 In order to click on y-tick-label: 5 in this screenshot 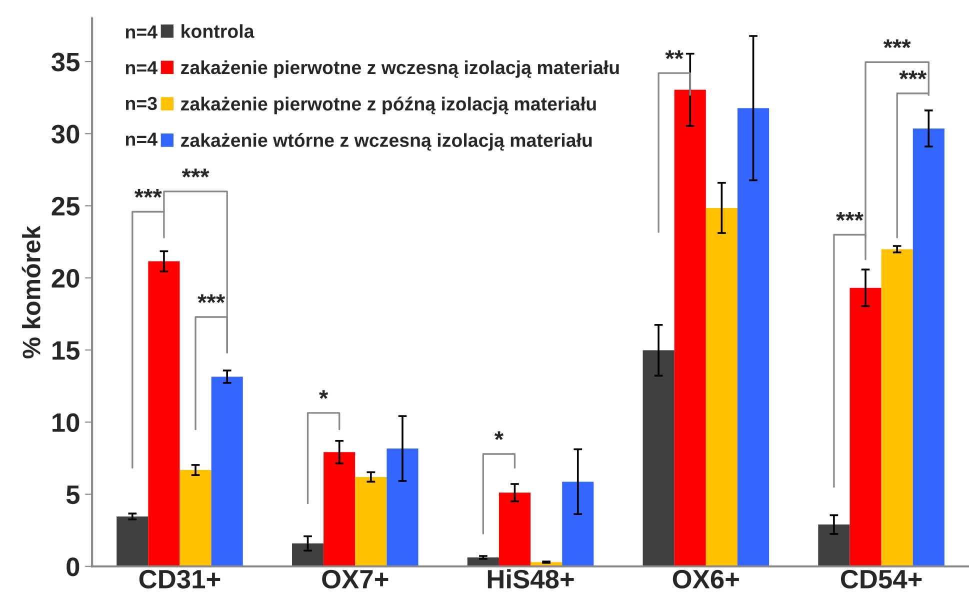, I will do `click(73, 495)`.